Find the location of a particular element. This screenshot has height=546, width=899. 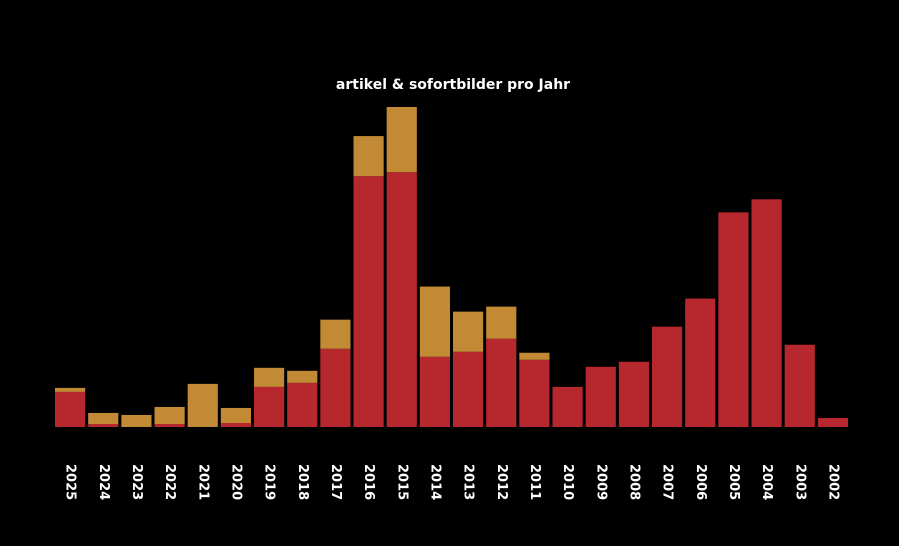

bar-primary-2008 is located at coordinates (633, 394).